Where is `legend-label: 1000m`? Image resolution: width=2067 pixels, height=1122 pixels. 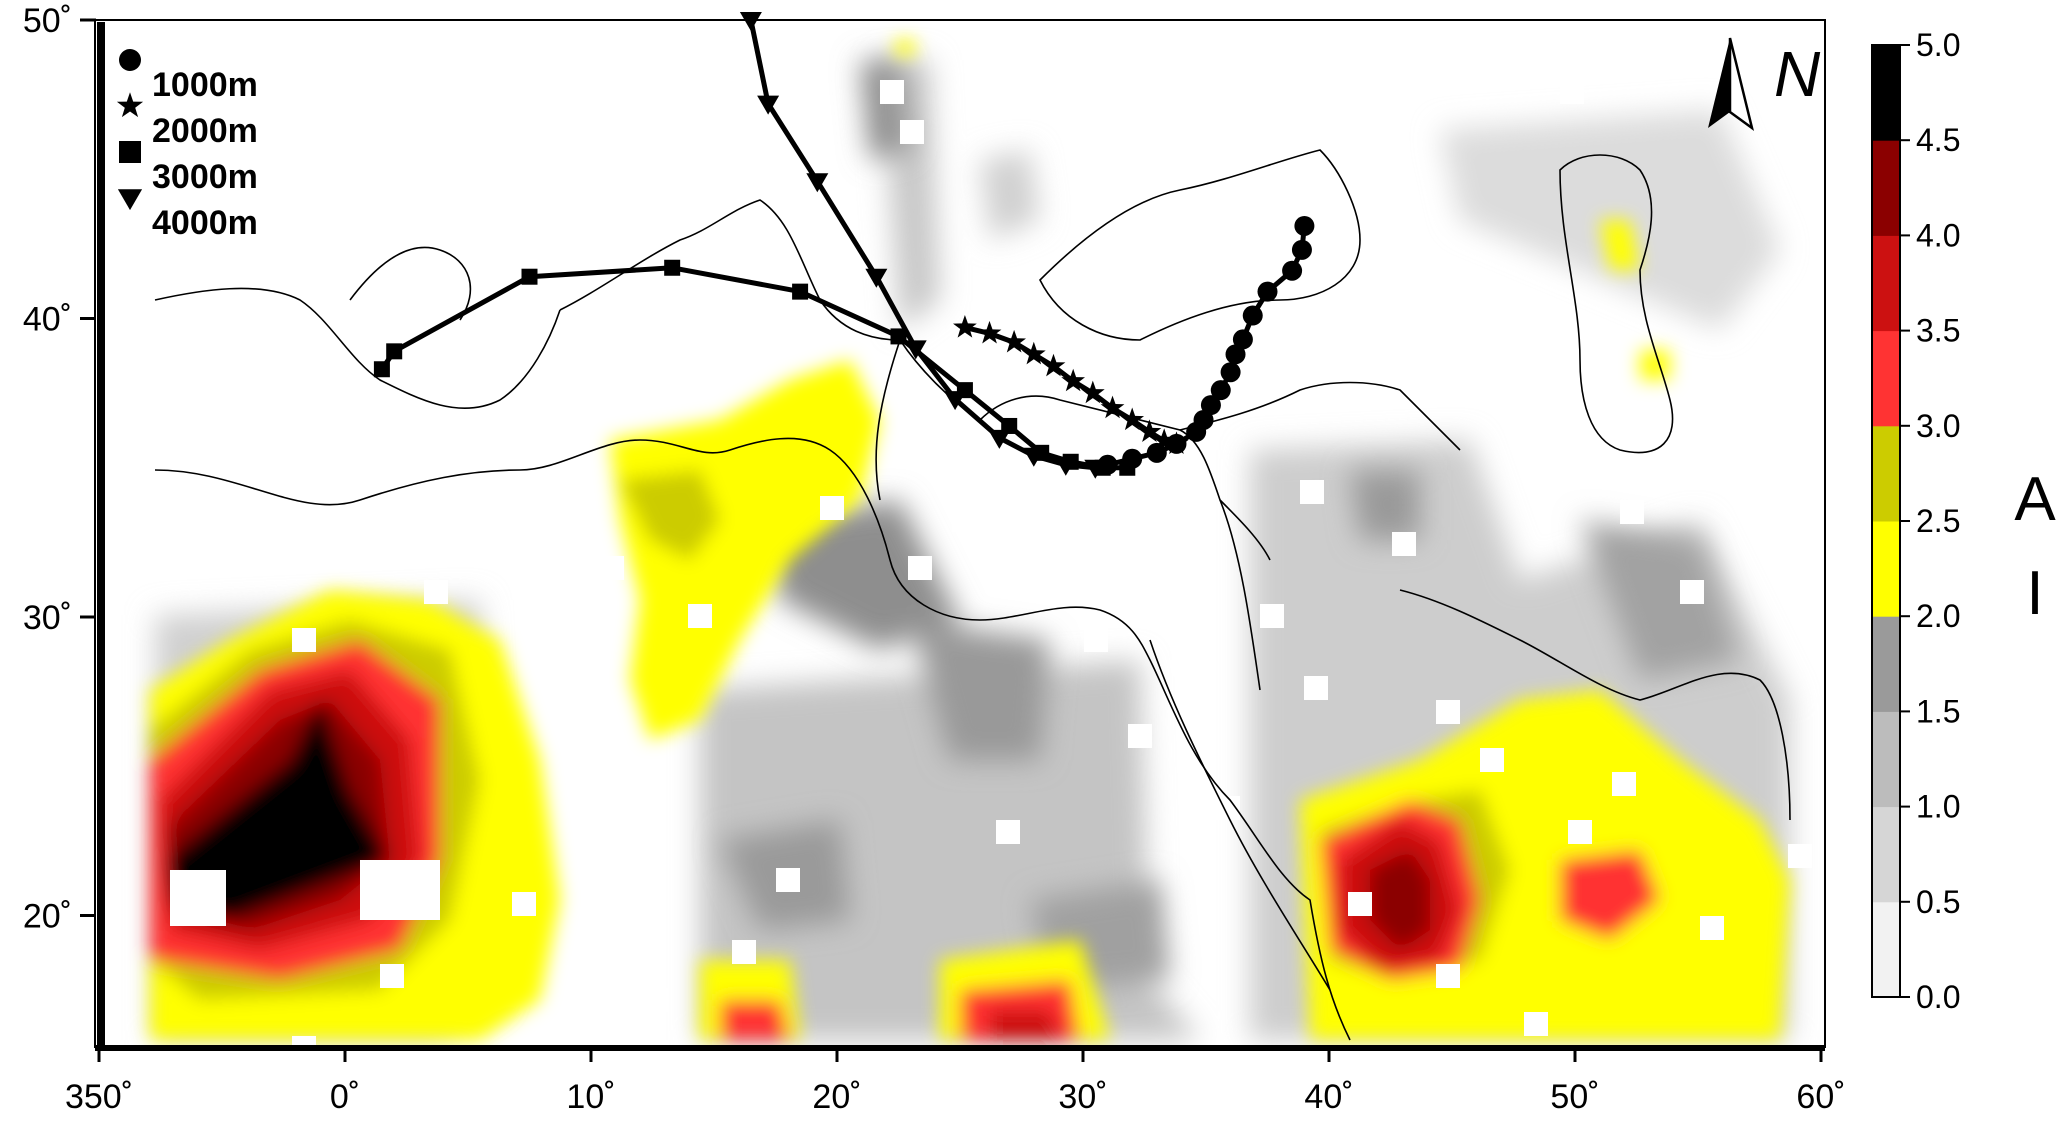
legend-label: 1000m is located at coordinates (205, 85).